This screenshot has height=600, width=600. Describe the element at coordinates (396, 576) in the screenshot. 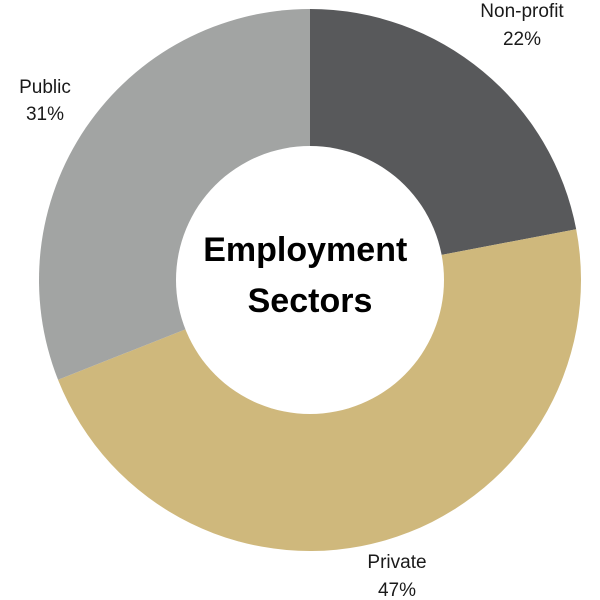

I see `slice-label-private: Private 47%` at that location.